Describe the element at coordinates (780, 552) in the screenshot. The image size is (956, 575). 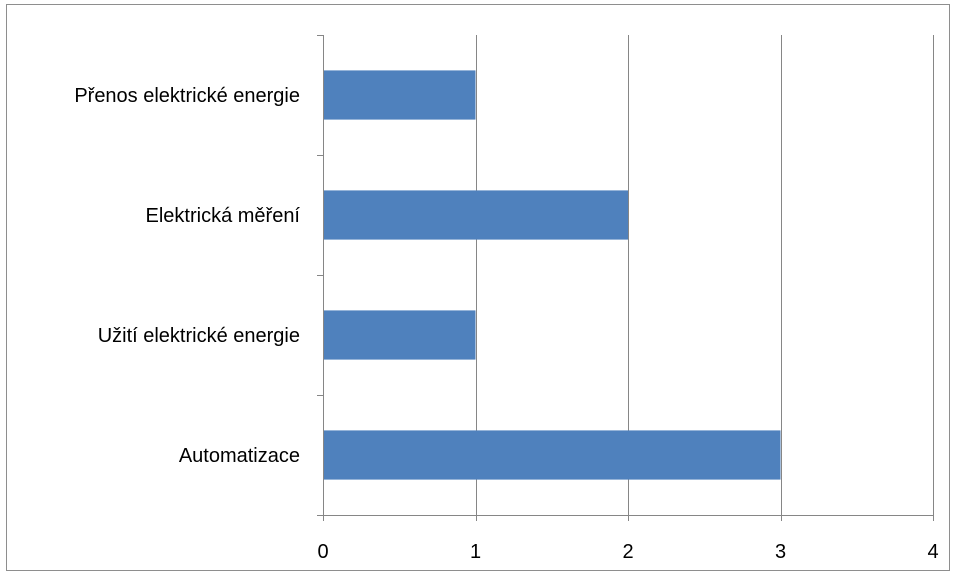
I see `x-tick-label: 3` at that location.